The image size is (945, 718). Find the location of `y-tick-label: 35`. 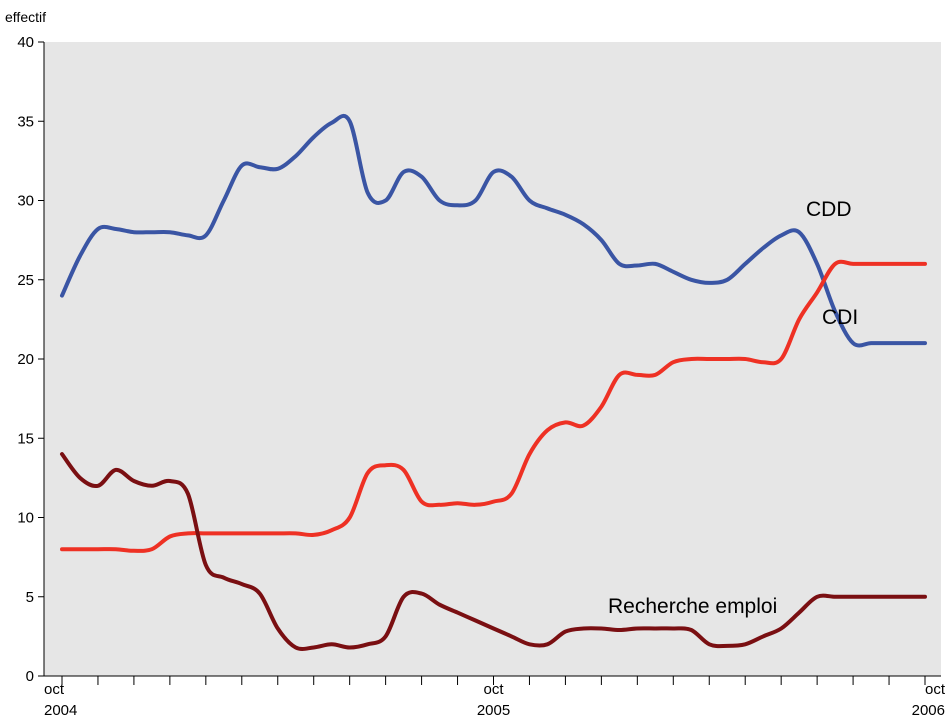

y-tick-label: 35 is located at coordinates (25, 121).